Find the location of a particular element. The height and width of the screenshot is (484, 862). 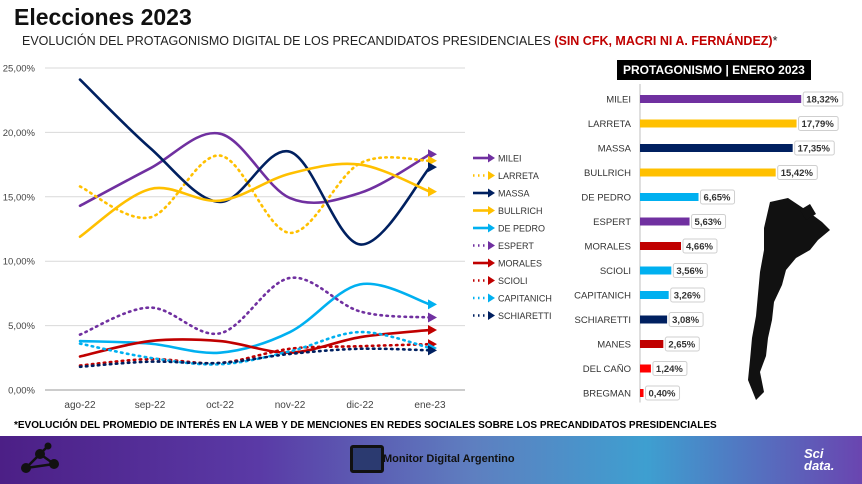

page-title: Elecciones 2023 is located at coordinates (103, 17).